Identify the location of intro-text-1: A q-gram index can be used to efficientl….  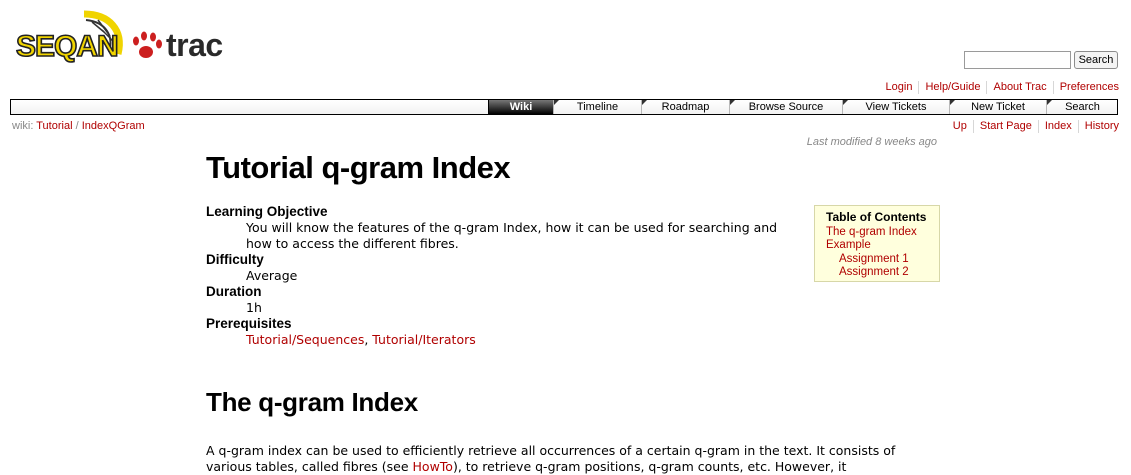
(551, 458).